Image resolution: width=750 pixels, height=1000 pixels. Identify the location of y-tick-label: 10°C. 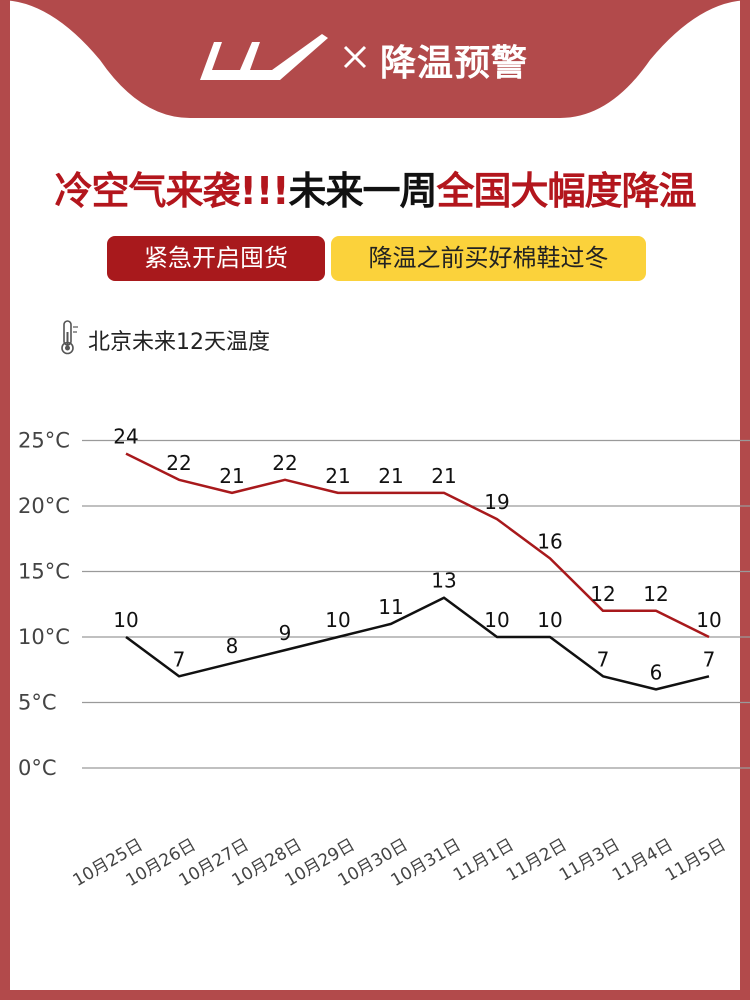
(44, 637).